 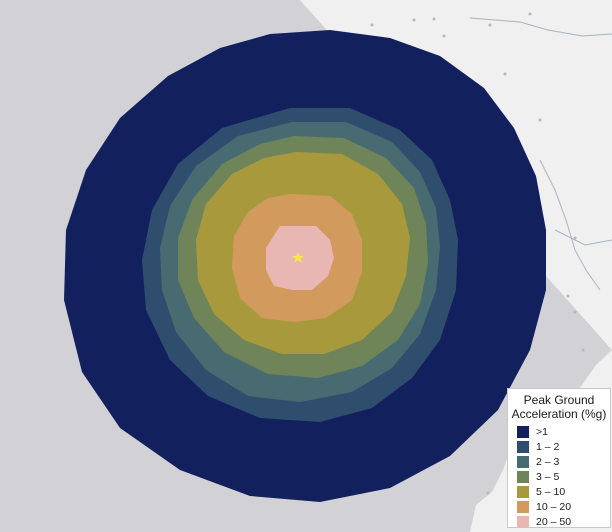 I want to click on legend-label: 20 – 50, so click(x=554, y=522).